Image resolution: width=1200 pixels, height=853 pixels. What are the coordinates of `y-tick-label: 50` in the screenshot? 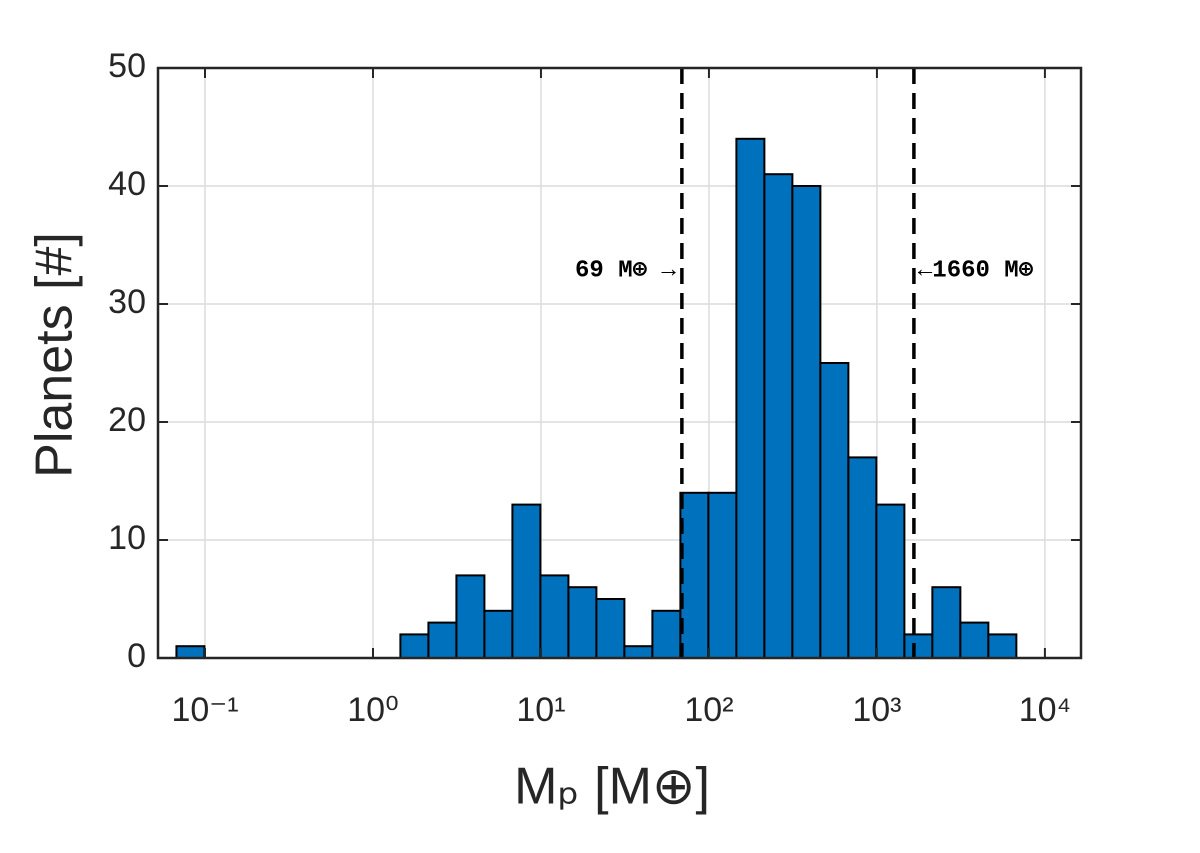 It's located at (127, 66).